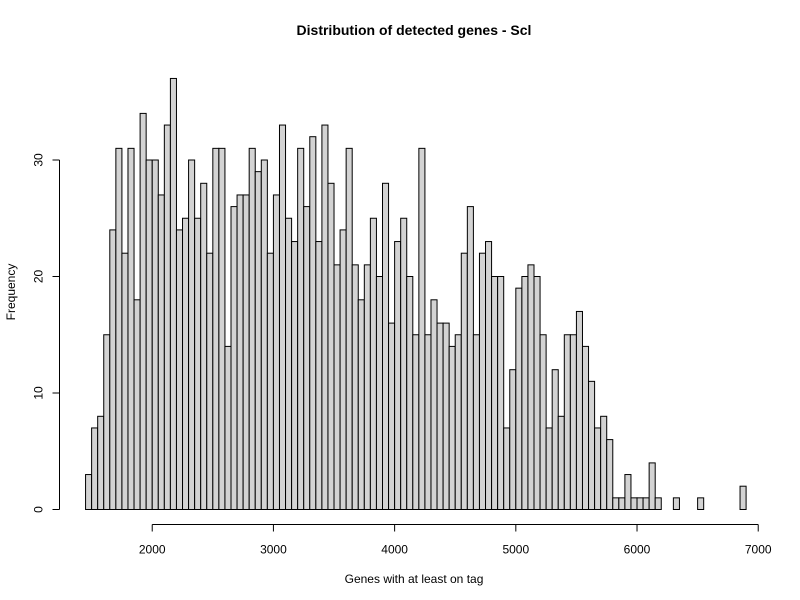  I want to click on y-axis-label: Frequency, so click(11, 292).